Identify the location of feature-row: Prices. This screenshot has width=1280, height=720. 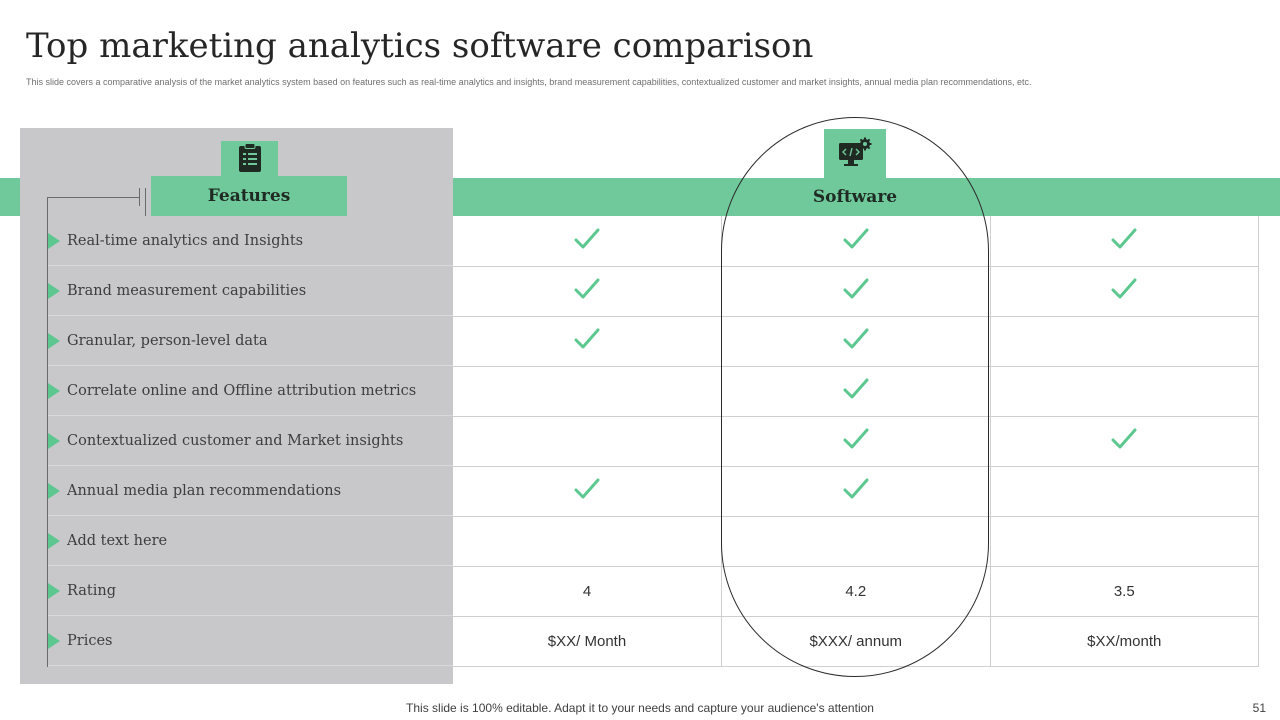
(250, 641).